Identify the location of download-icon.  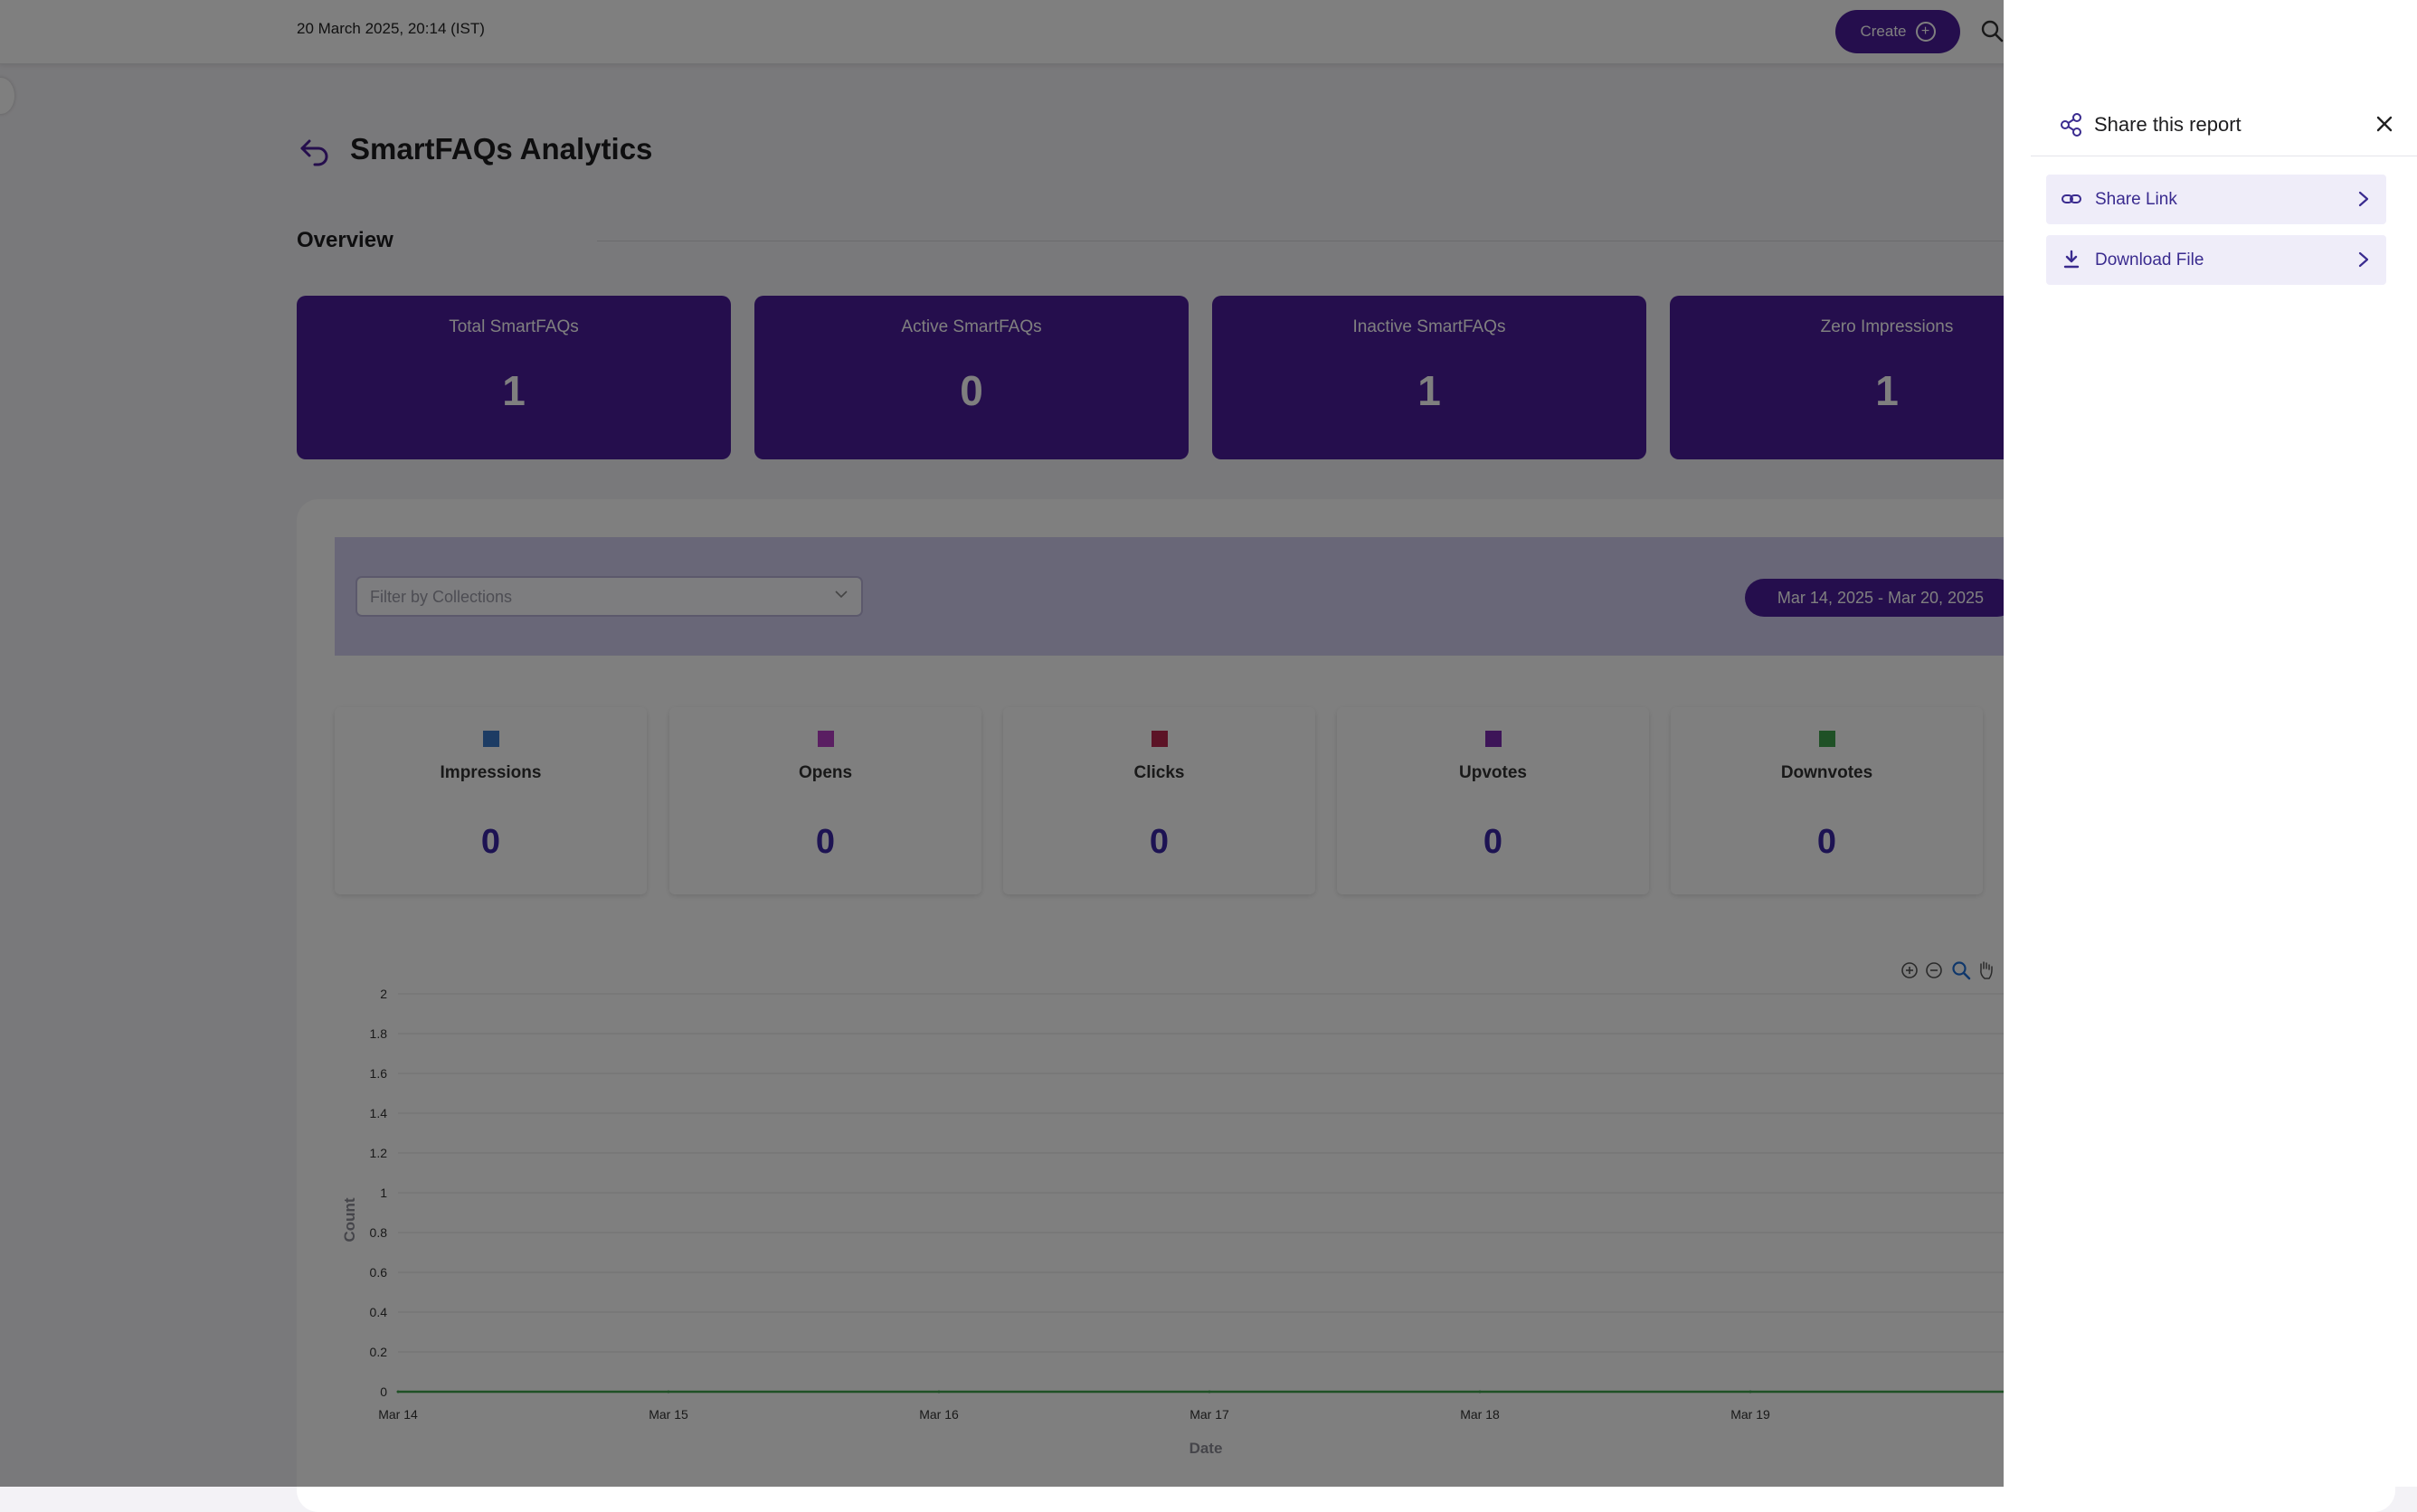
(2071, 259).